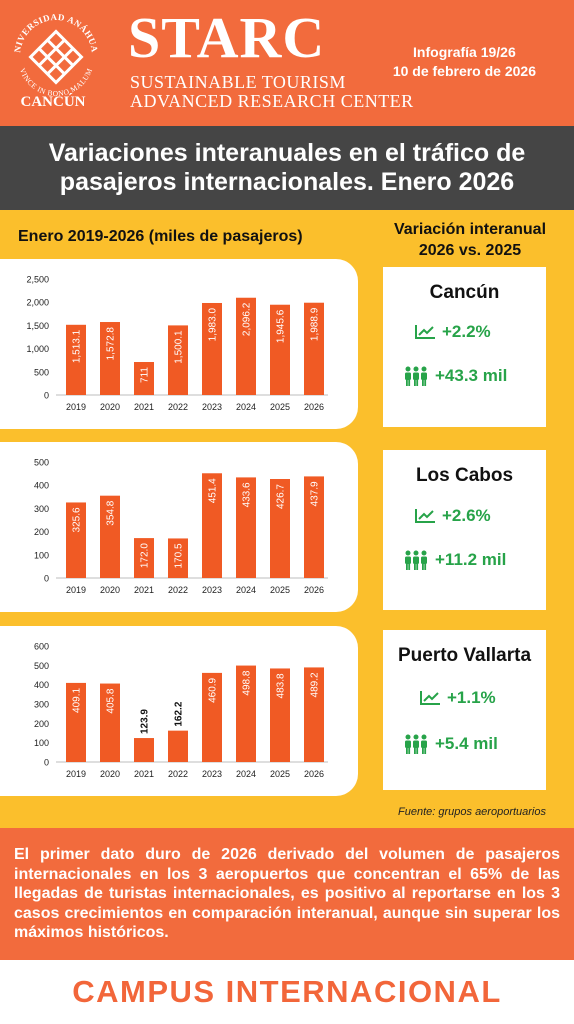 This screenshot has height=1024, width=574. What do you see at coordinates (111, 512) in the screenshot?
I see `data-label: 354.8` at bounding box center [111, 512].